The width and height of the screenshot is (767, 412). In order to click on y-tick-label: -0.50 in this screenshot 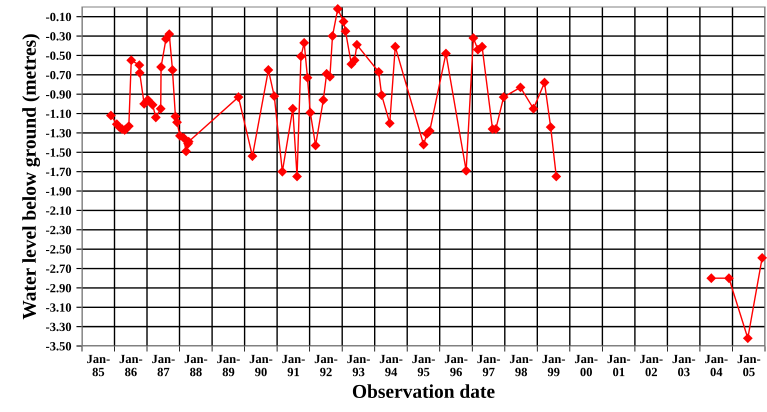, I will do `click(59, 55)`.